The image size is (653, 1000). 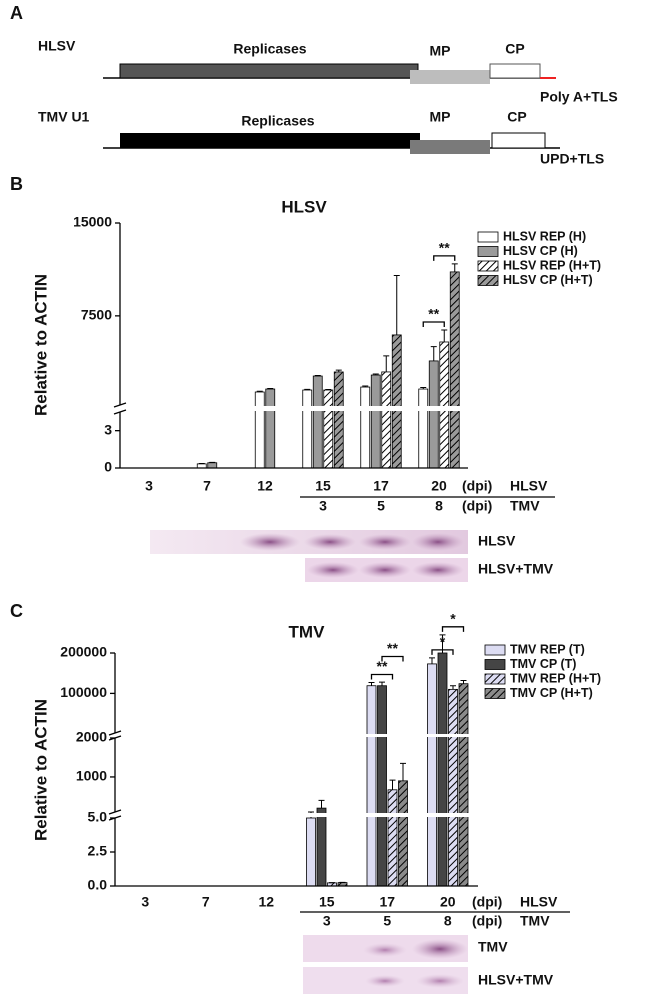 What do you see at coordinates (292, 735) in the screenshot?
I see `axis-break` at bounding box center [292, 735].